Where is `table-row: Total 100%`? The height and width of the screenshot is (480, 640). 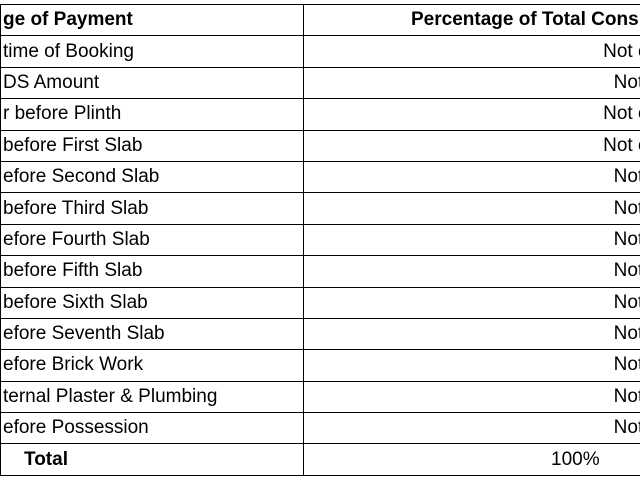 table-row: Total 100% is located at coordinates (320, 459).